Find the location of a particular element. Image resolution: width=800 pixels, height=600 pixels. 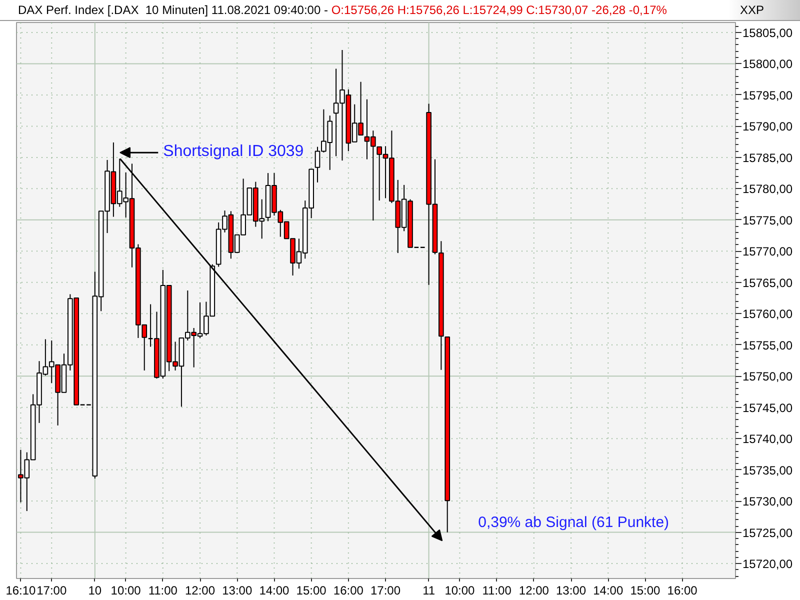

y-tick-label: 15780,00 is located at coordinates (767, 189).